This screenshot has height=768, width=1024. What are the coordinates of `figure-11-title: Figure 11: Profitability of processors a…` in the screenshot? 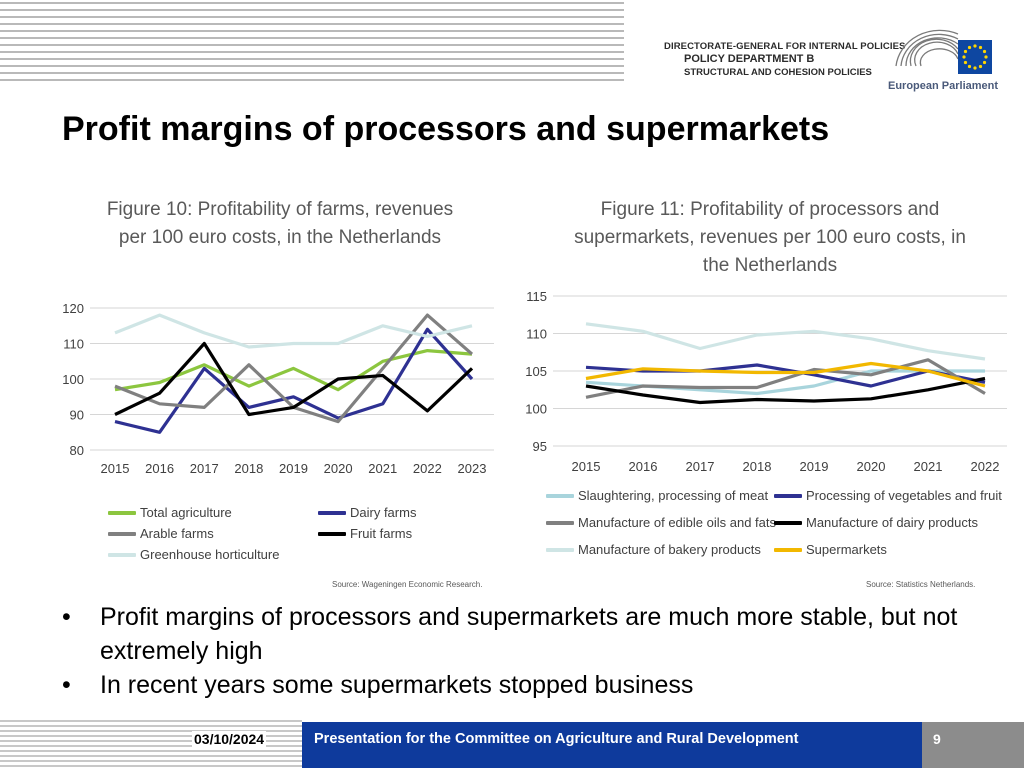 It's located at (770, 237).